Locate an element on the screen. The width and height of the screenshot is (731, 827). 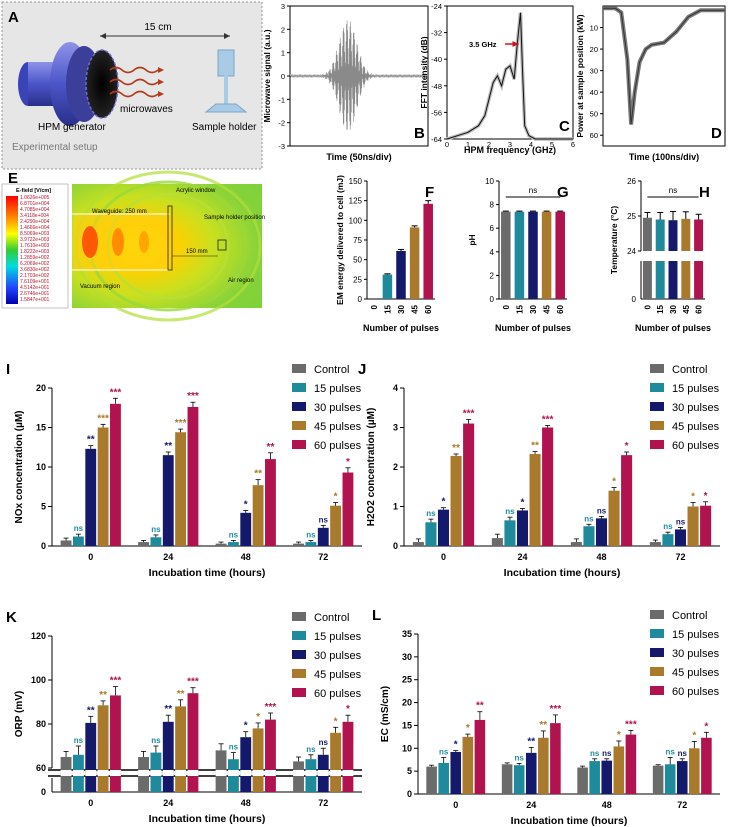
legend-value: 1.5847e+001 is located at coordinates (35, 300).